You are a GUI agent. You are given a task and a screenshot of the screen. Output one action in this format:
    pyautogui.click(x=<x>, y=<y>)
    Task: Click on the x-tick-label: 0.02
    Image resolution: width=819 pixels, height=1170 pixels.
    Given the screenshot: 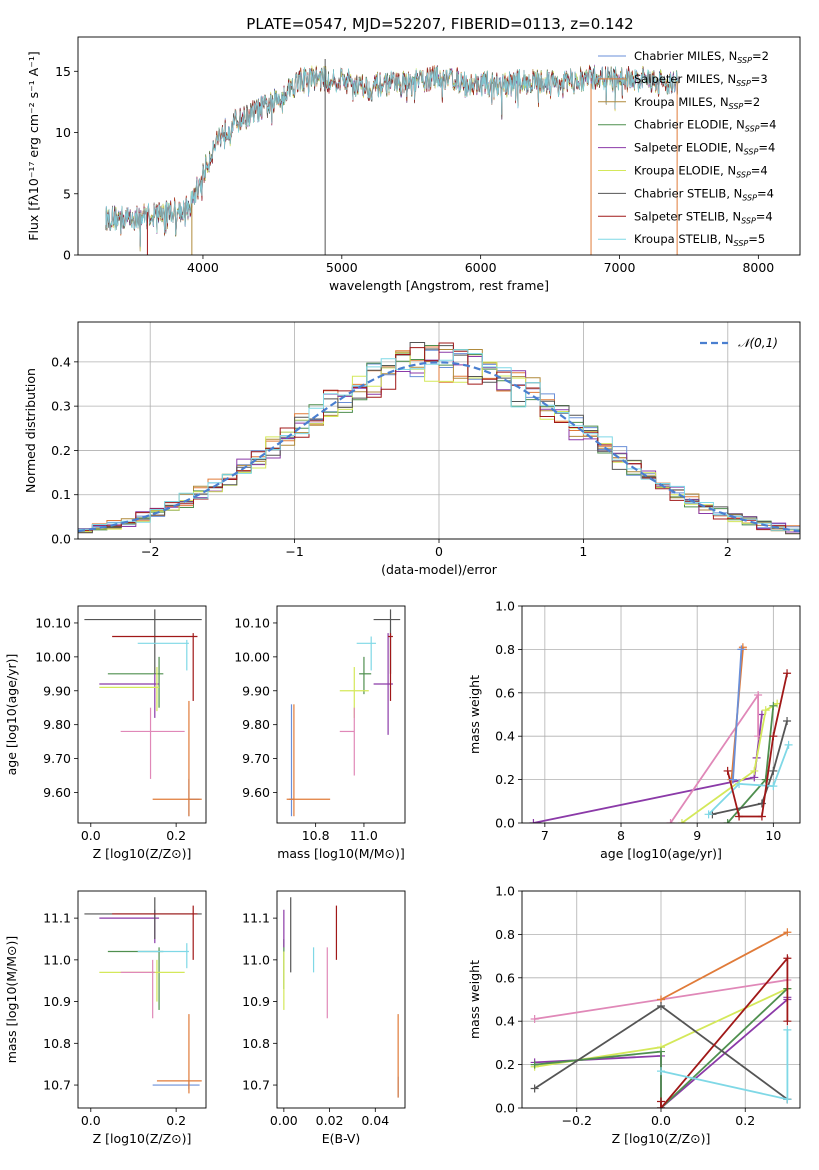 What is the action you would take?
    pyautogui.click(x=330, y=1120)
    